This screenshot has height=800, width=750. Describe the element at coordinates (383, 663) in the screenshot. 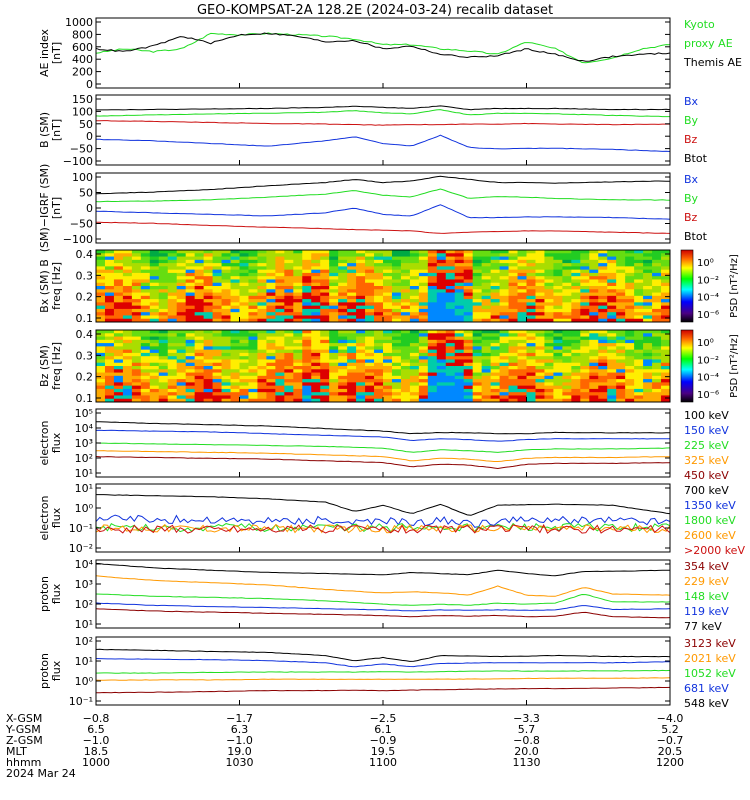

I see `series-line-2021-kev` at that location.